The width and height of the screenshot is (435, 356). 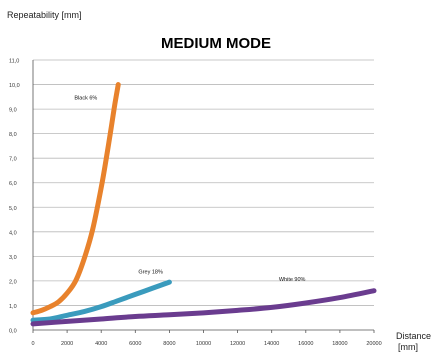 What do you see at coordinates (101, 344) in the screenshot?
I see `x-tick-label: 4000` at bounding box center [101, 344].